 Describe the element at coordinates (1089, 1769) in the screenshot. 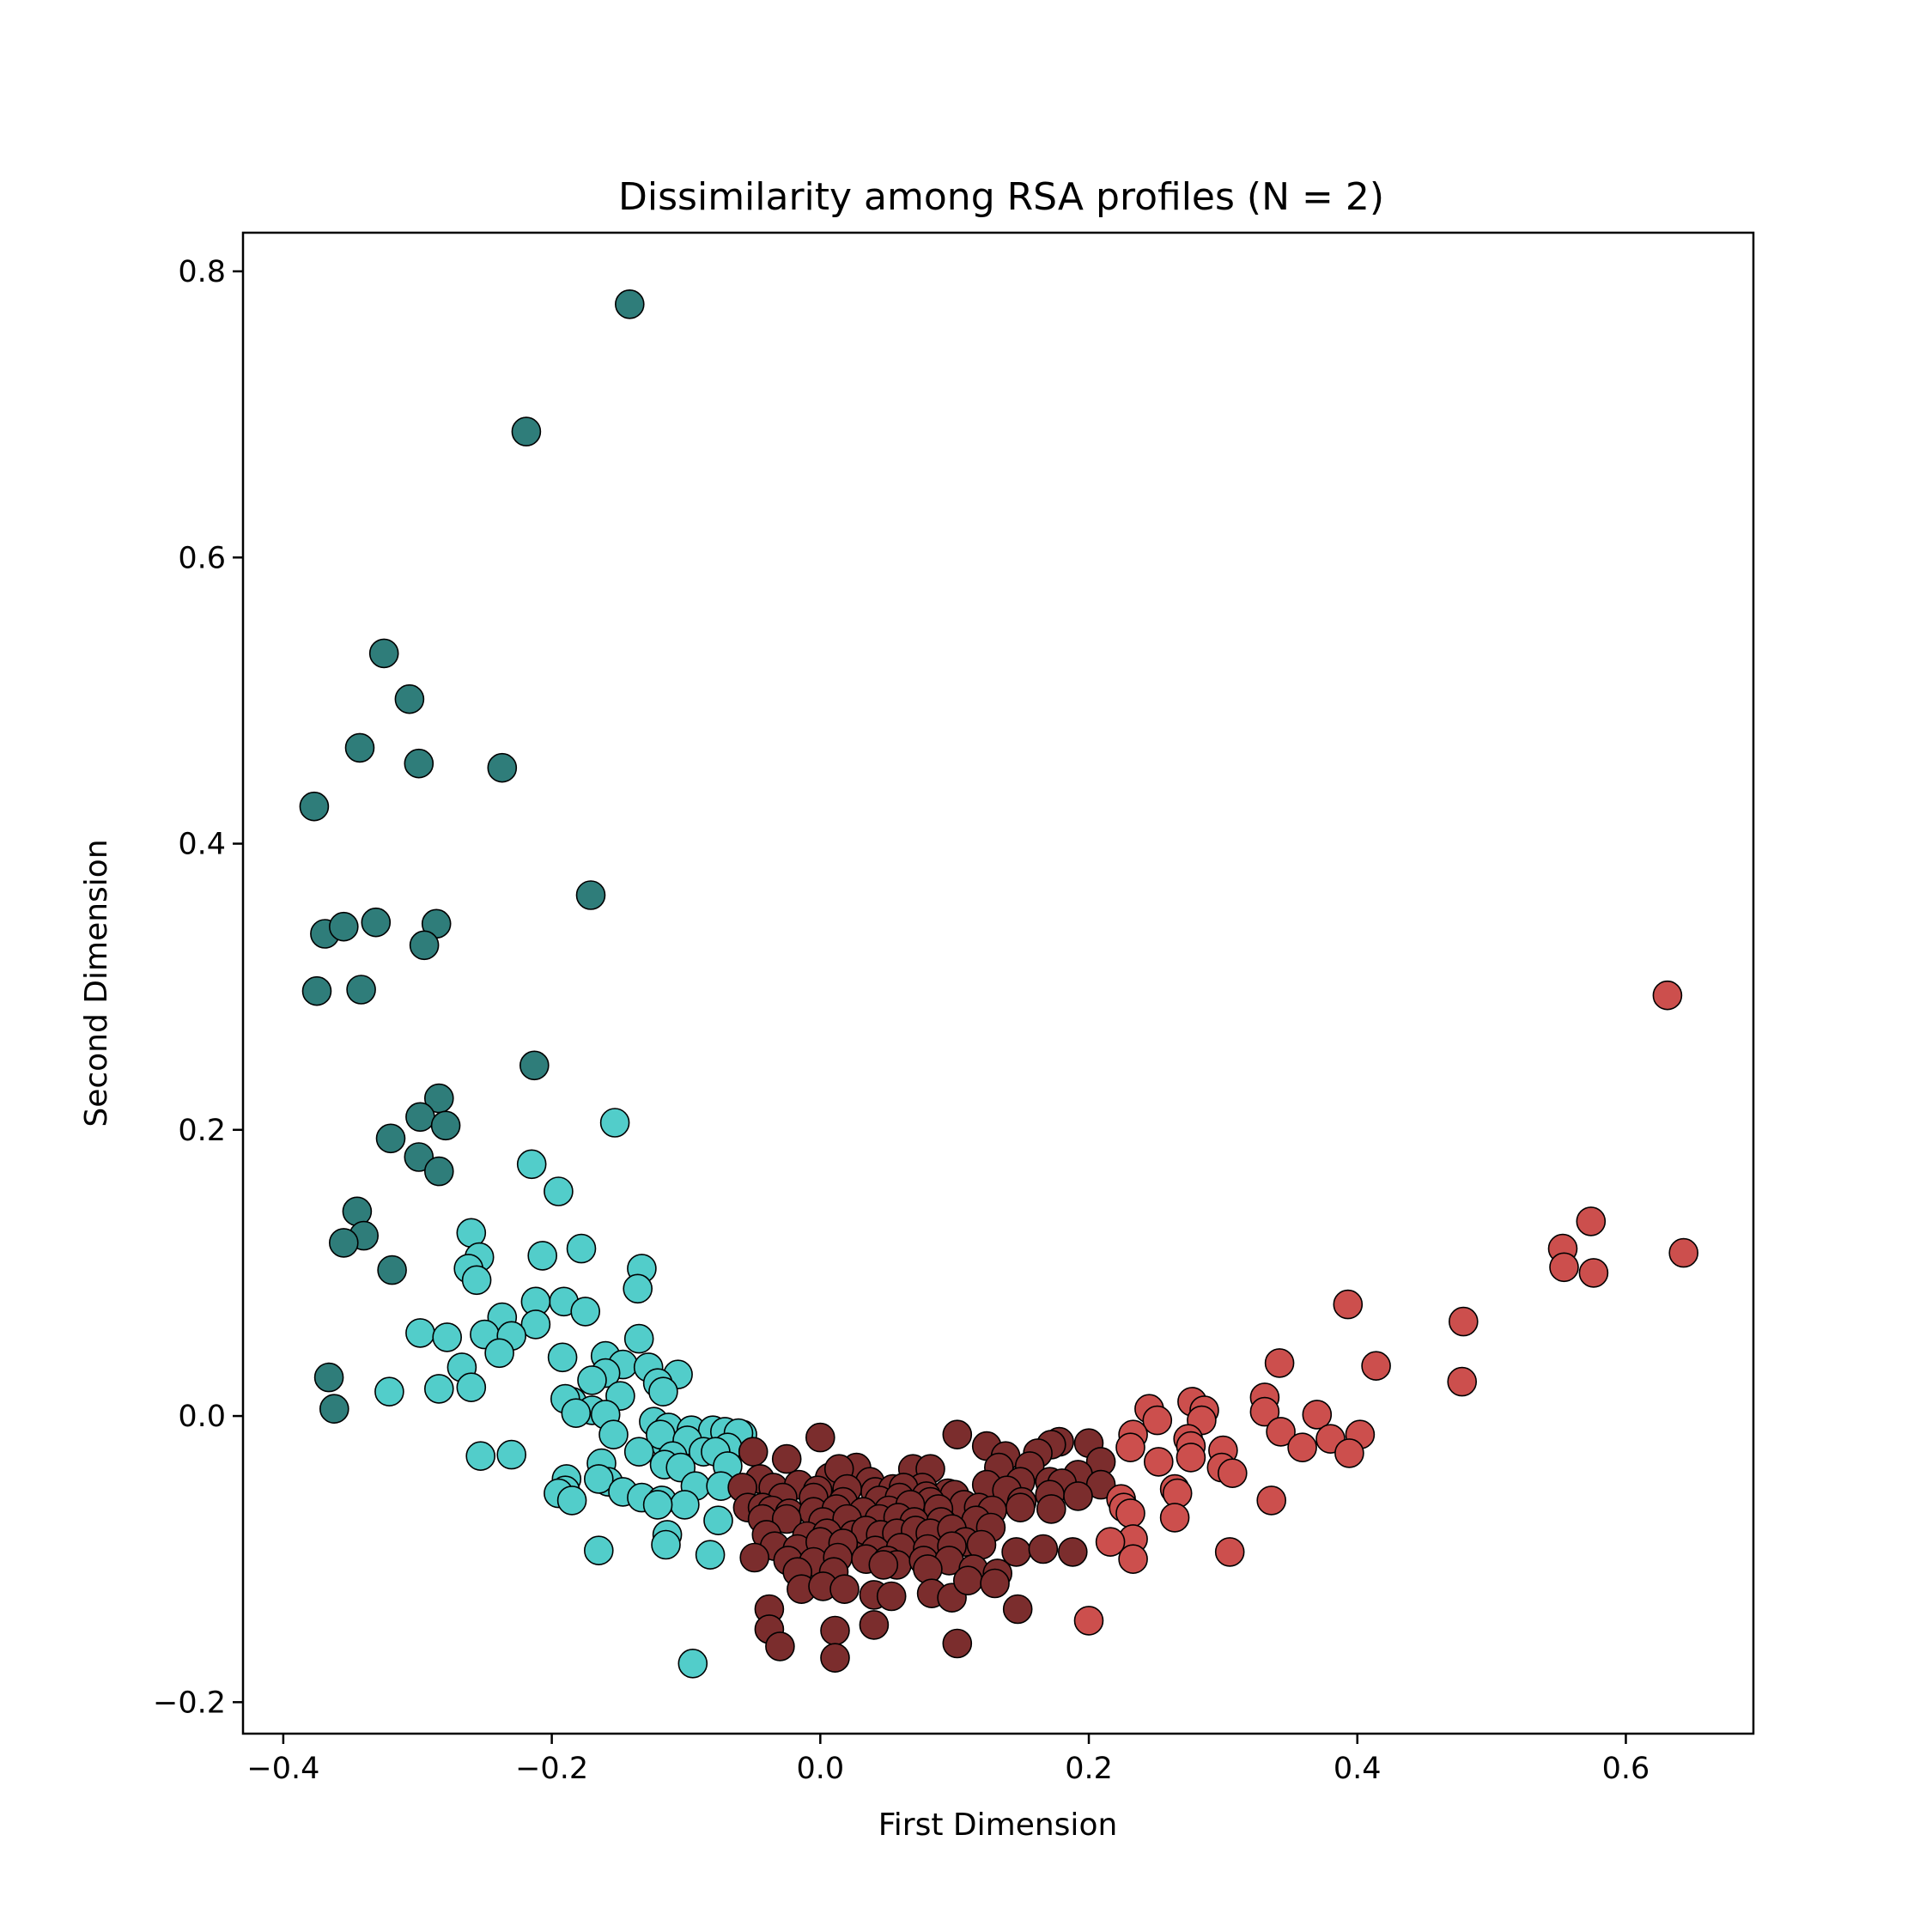

I see `x-tick-label: 0.2` at that location.